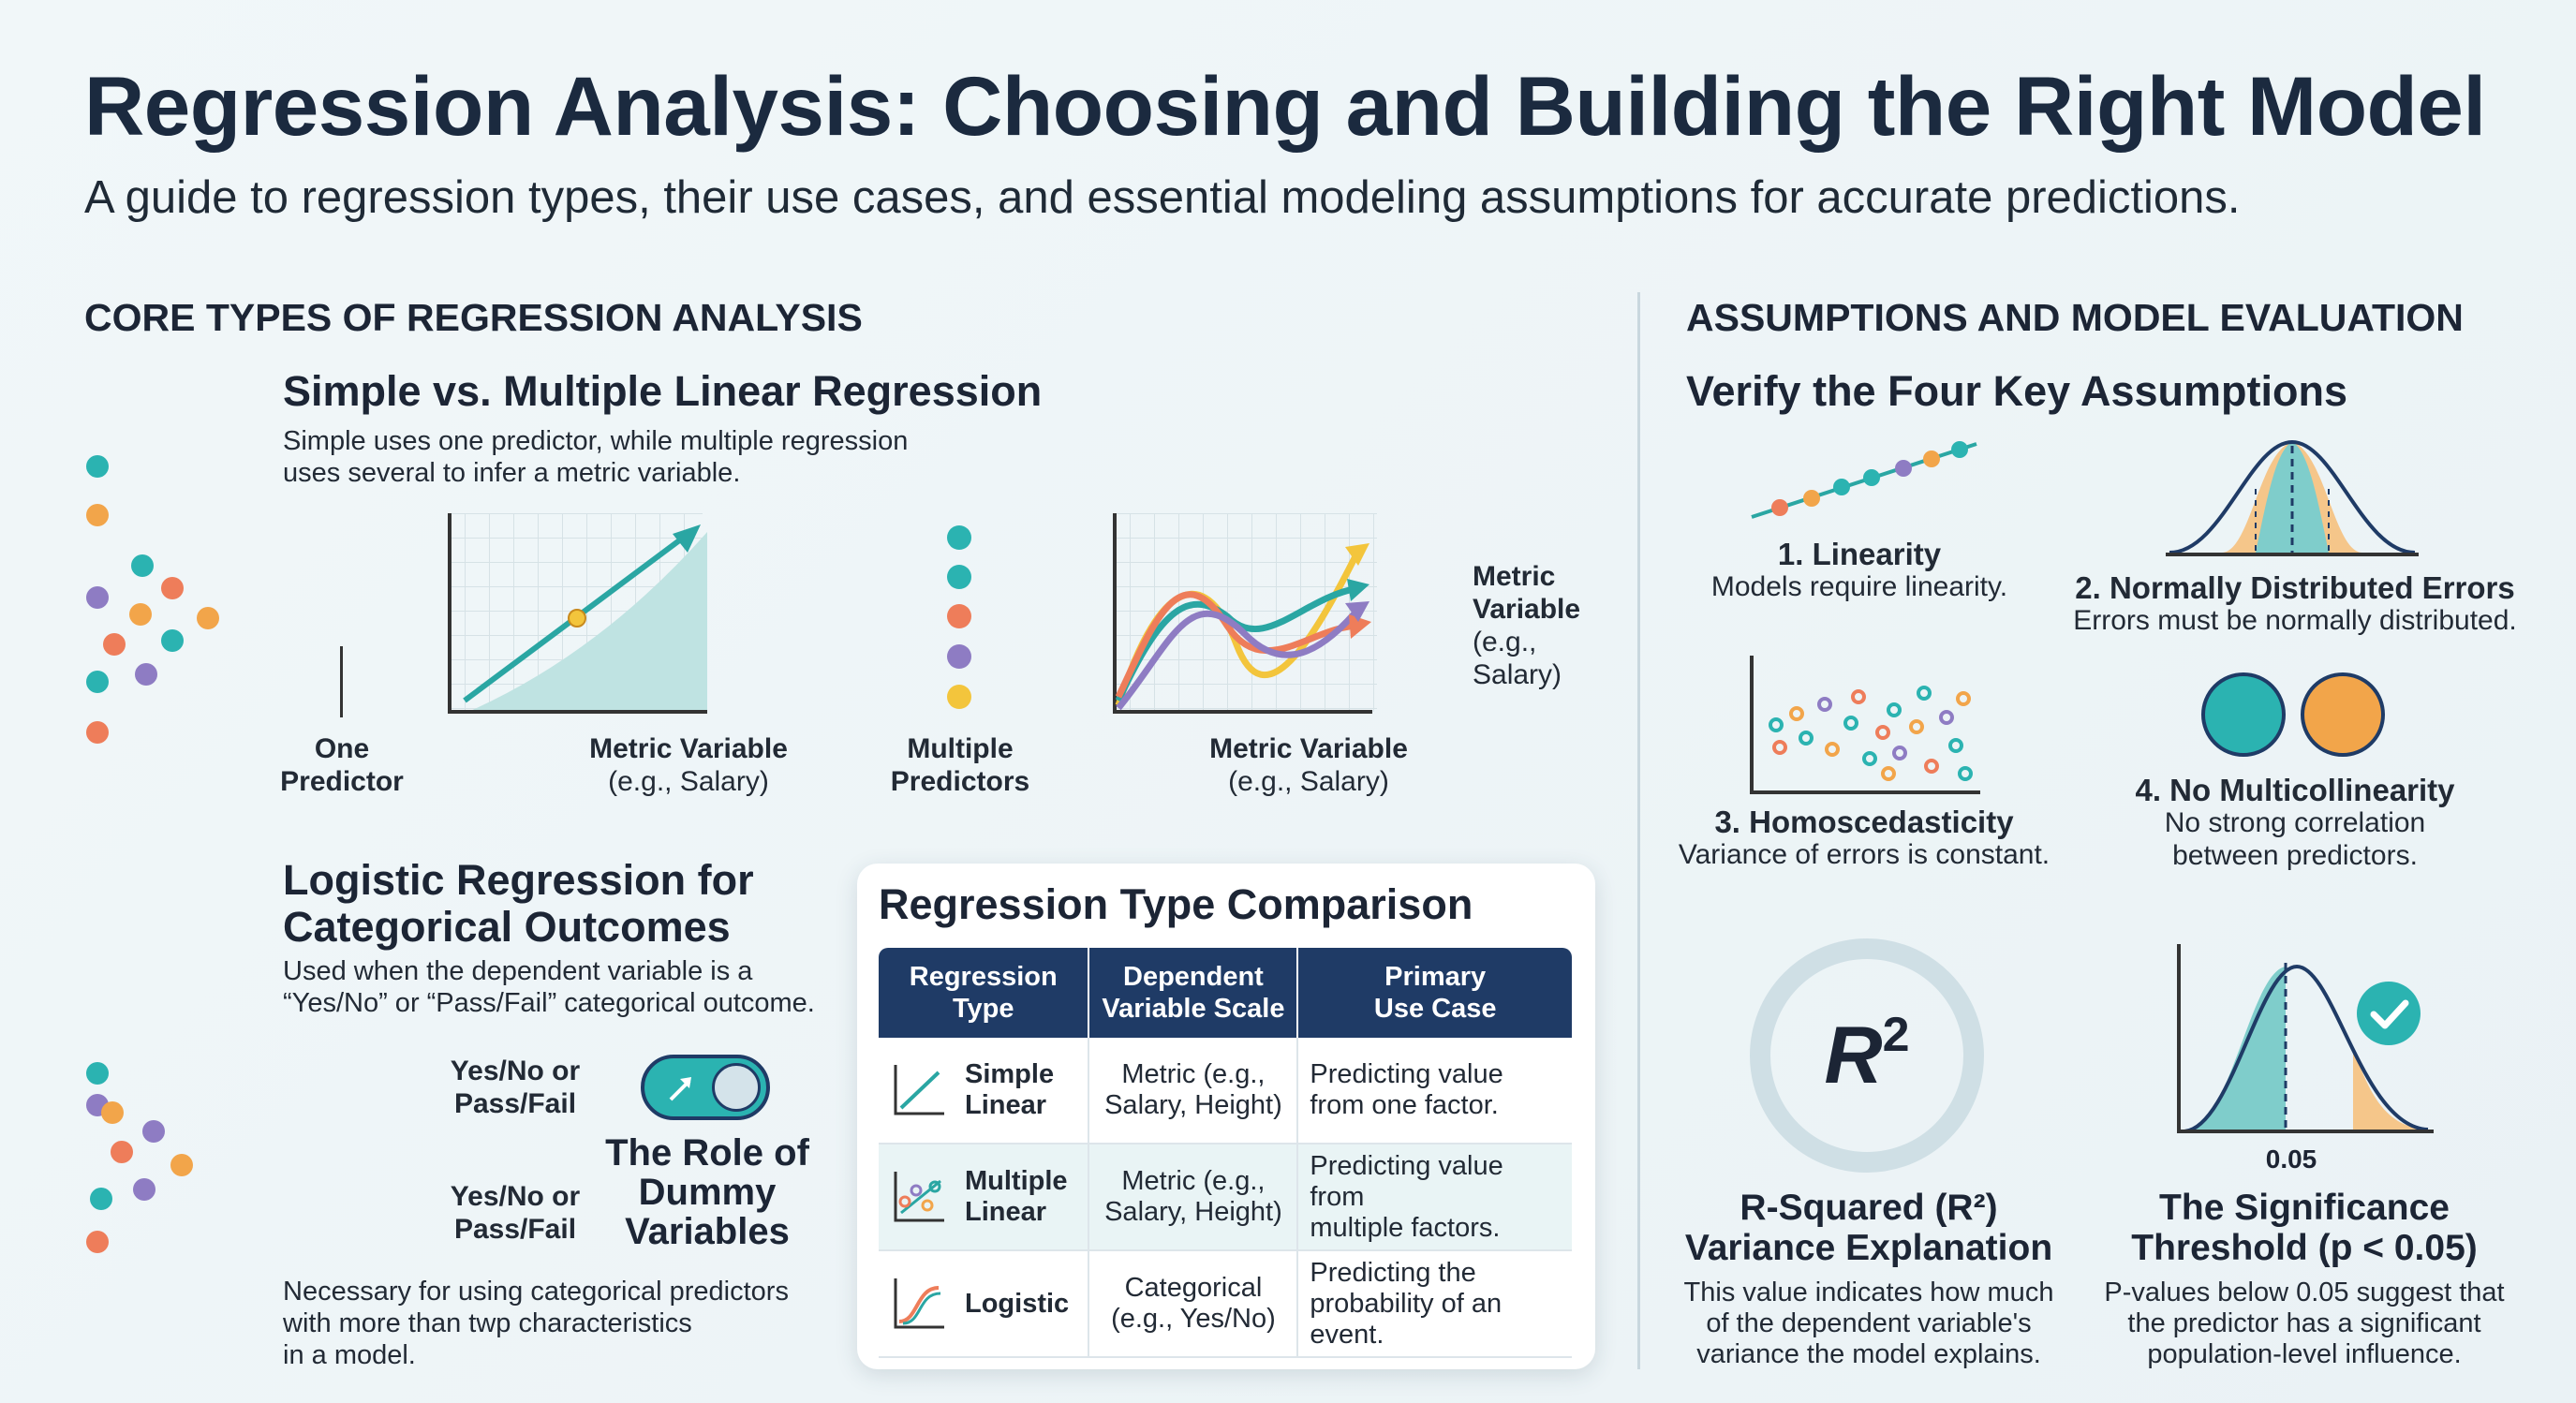 The width and height of the screenshot is (2576, 1403). I want to click on significance-title: The Significance Threshold (p < 0.05), so click(2304, 1228).